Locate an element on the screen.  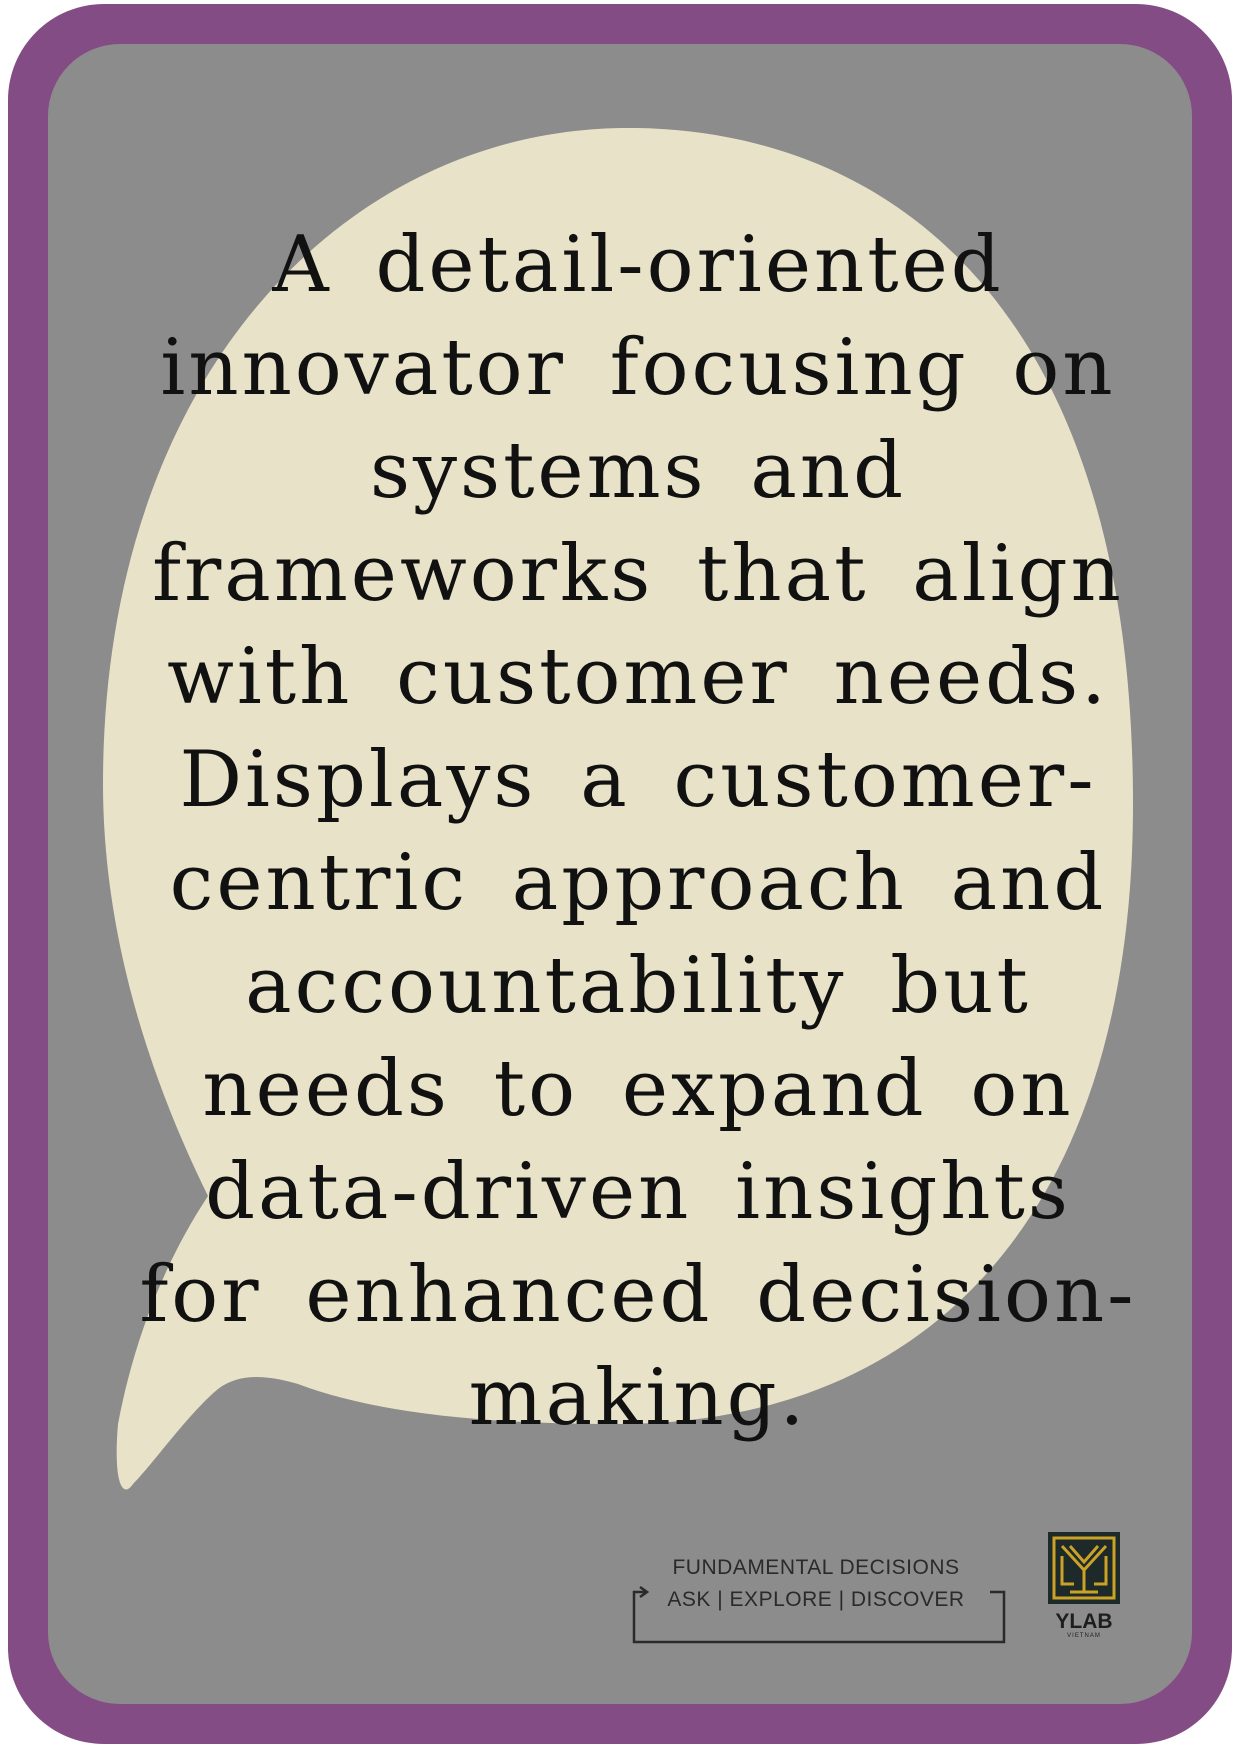
ylab-logo: YLAB VIETNAM is located at coordinates (1084, 1592).